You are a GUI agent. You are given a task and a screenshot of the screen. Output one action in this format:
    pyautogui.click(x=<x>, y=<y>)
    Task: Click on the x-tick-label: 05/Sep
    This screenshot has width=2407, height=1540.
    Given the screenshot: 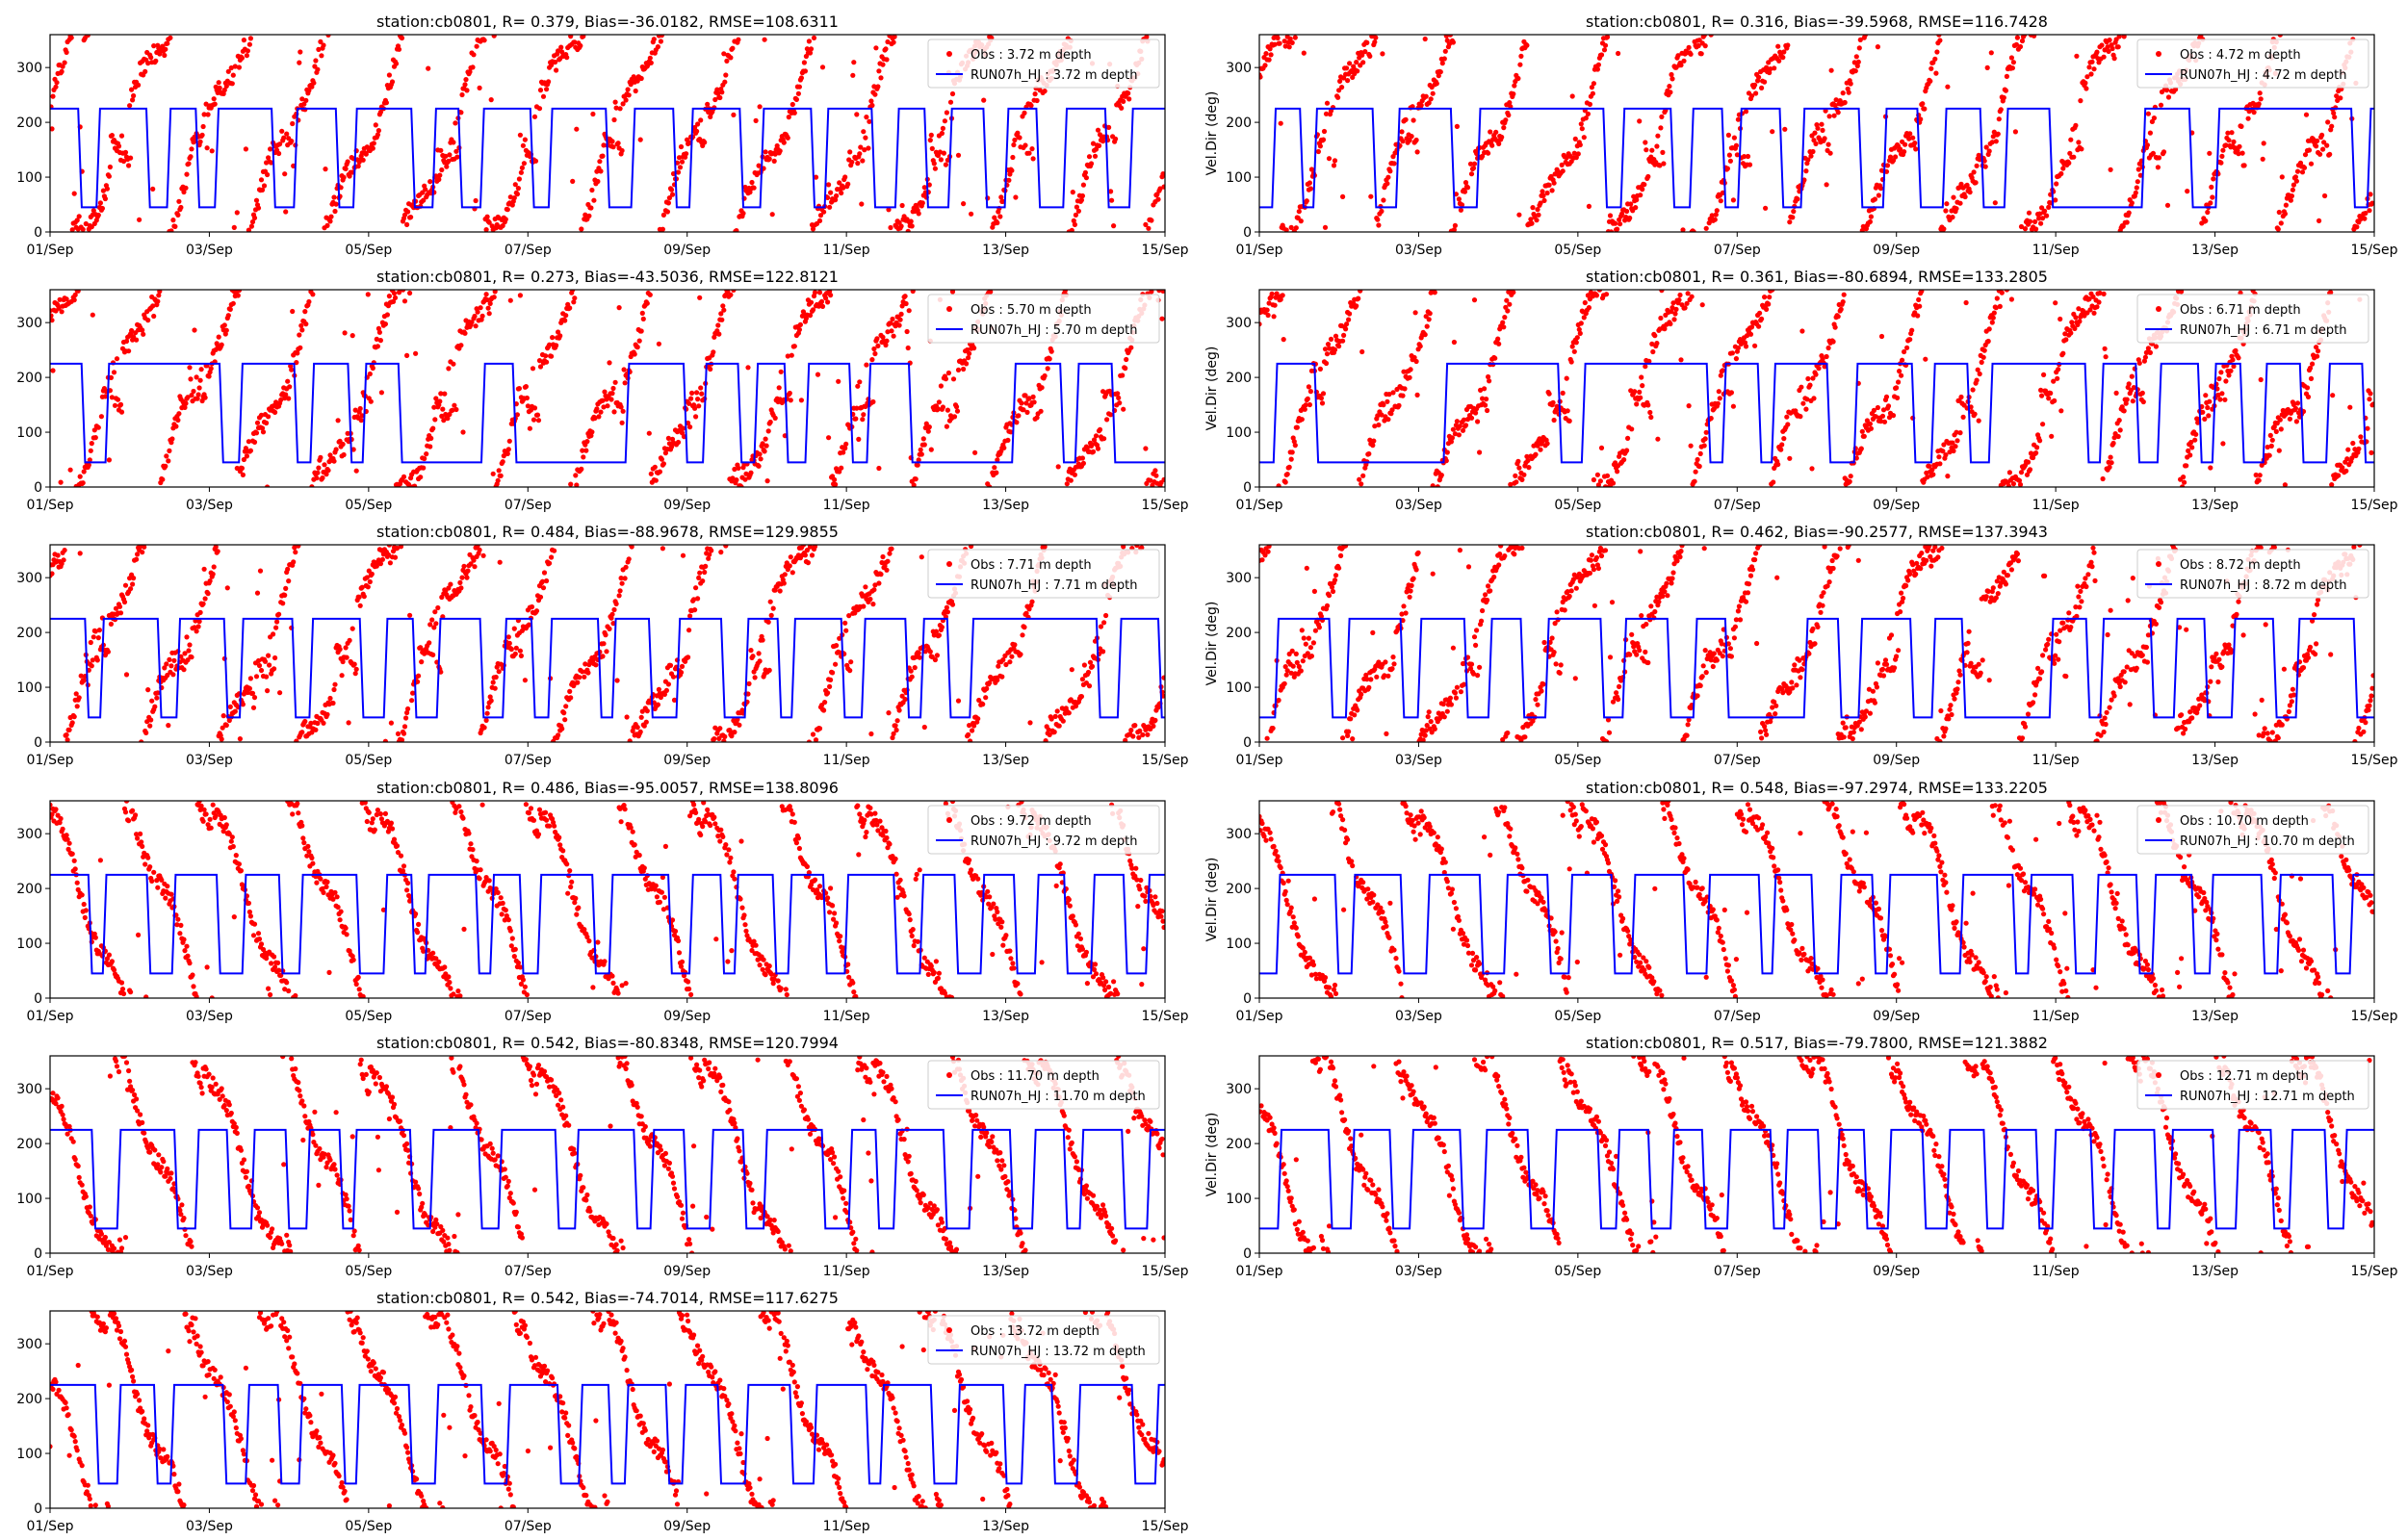 What is the action you would take?
    pyautogui.click(x=368, y=250)
    